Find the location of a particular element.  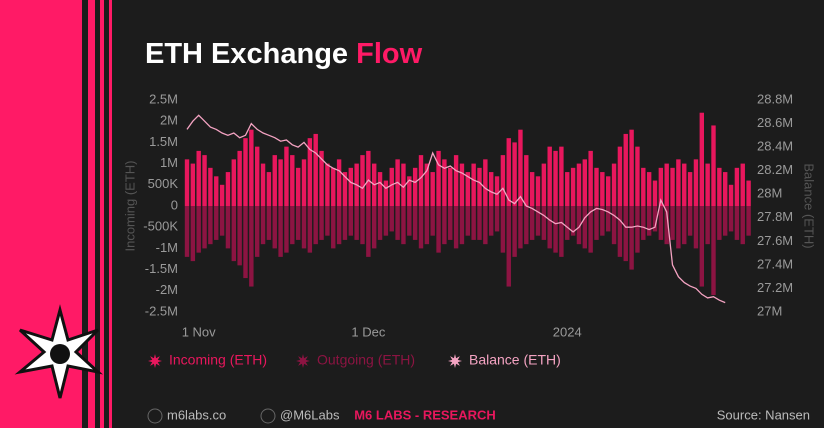

y-tick-label: -2M is located at coordinates (167, 289).